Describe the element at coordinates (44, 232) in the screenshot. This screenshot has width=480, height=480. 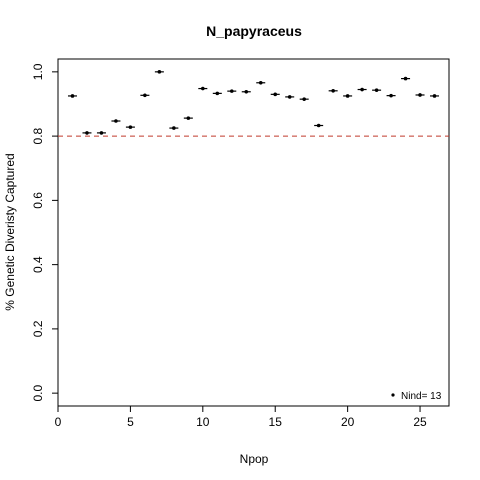
I see `y-axis: 0.0 0.2 0.4 0.6 0.8 1.0` at that location.